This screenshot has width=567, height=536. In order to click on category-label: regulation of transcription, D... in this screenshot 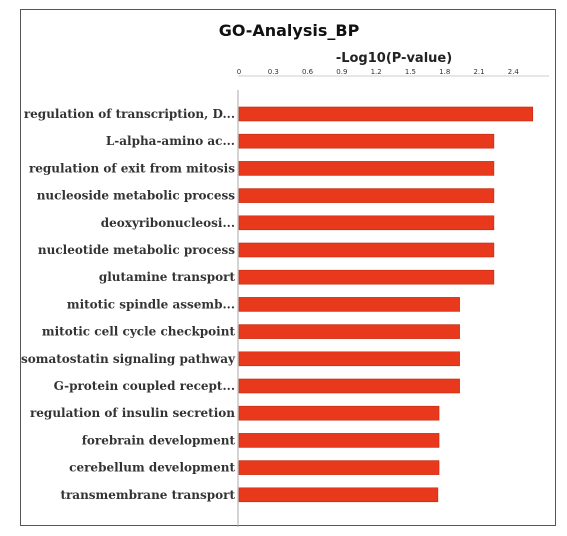, I will do `click(129, 114)`.